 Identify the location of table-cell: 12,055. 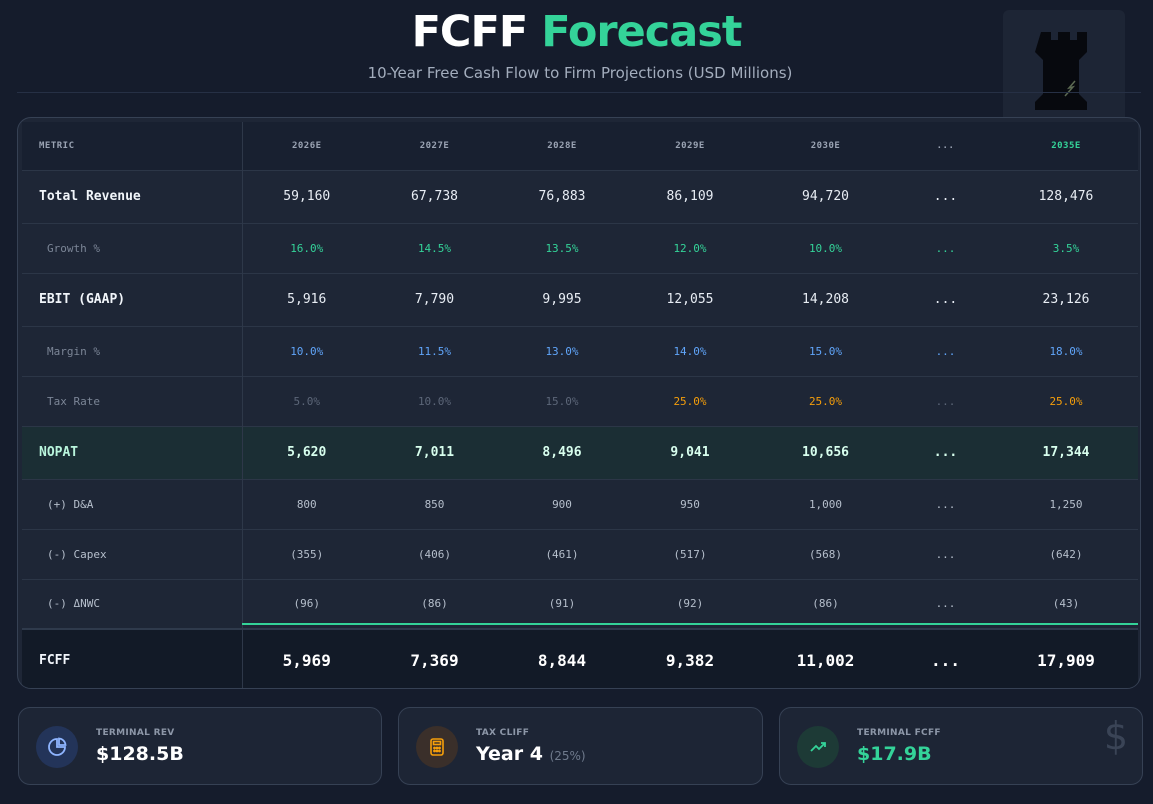
(690, 299).